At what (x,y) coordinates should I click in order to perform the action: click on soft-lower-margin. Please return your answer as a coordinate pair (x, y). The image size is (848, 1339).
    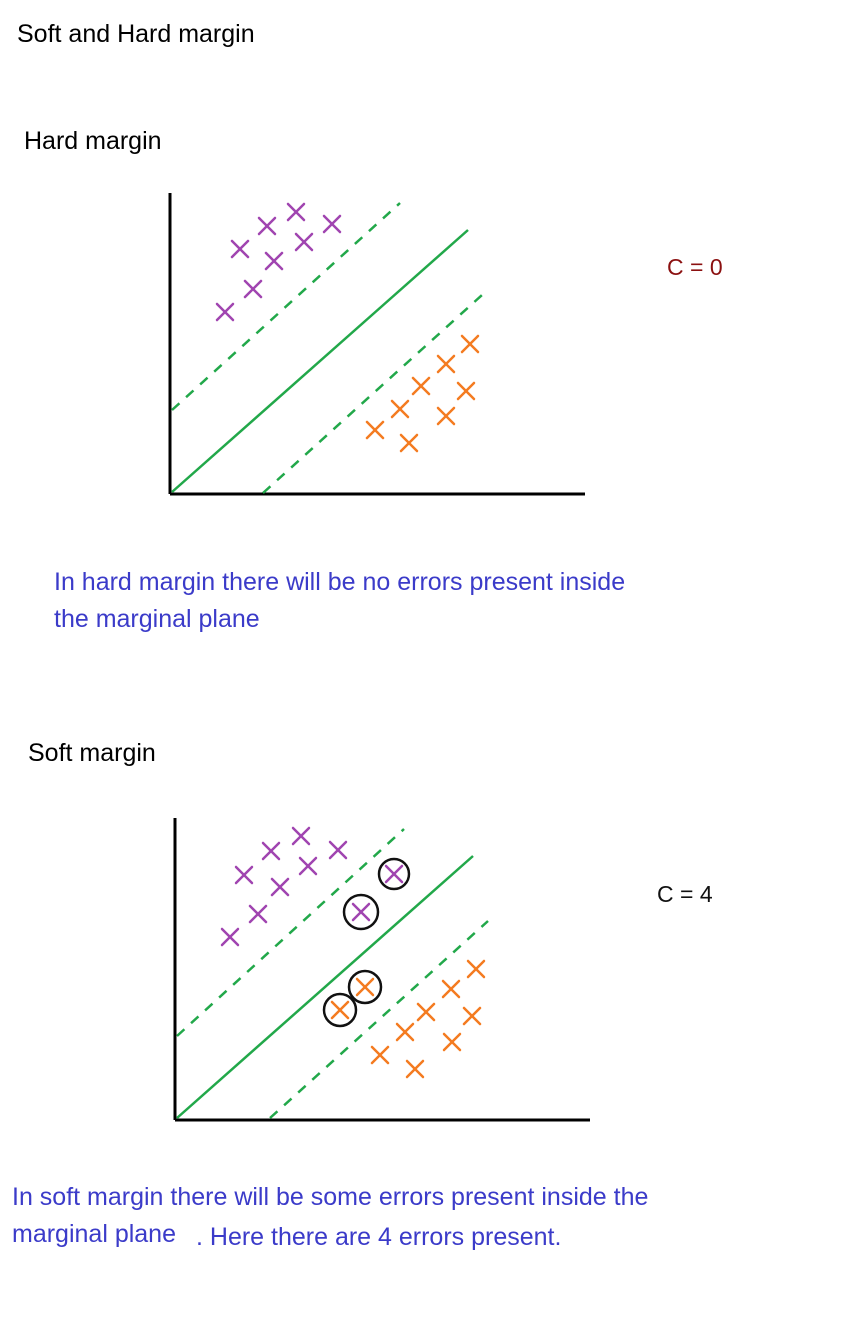
    Looking at the image, I should click on (379, 1019).